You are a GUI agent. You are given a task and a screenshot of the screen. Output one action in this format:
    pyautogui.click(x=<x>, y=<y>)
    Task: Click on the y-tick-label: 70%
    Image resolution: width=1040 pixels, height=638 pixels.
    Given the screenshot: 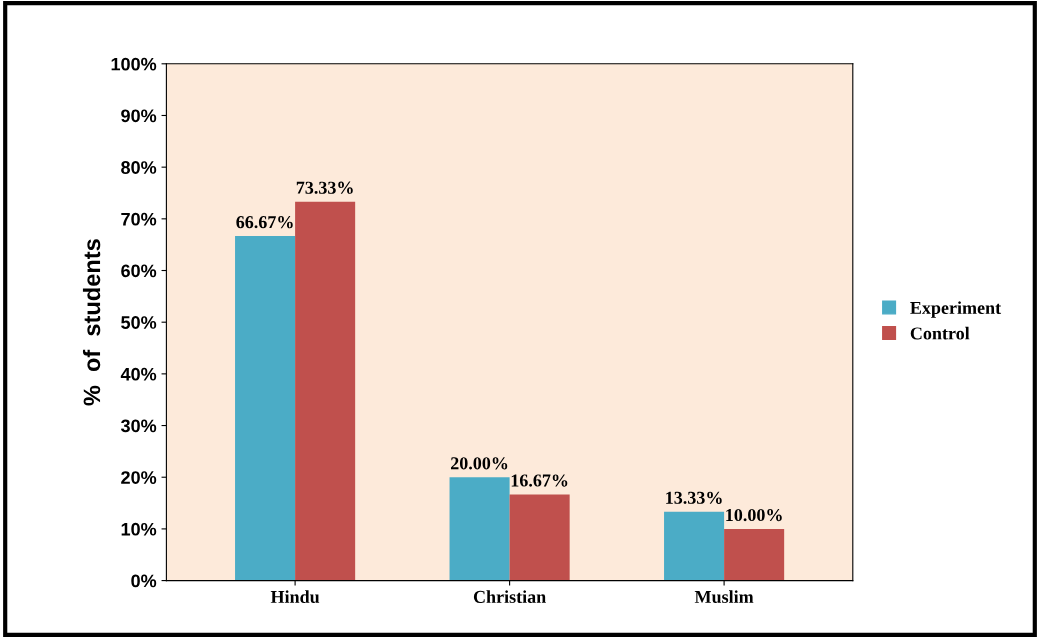 What is the action you would take?
    pyautogui.click(x=139, y=219)
    